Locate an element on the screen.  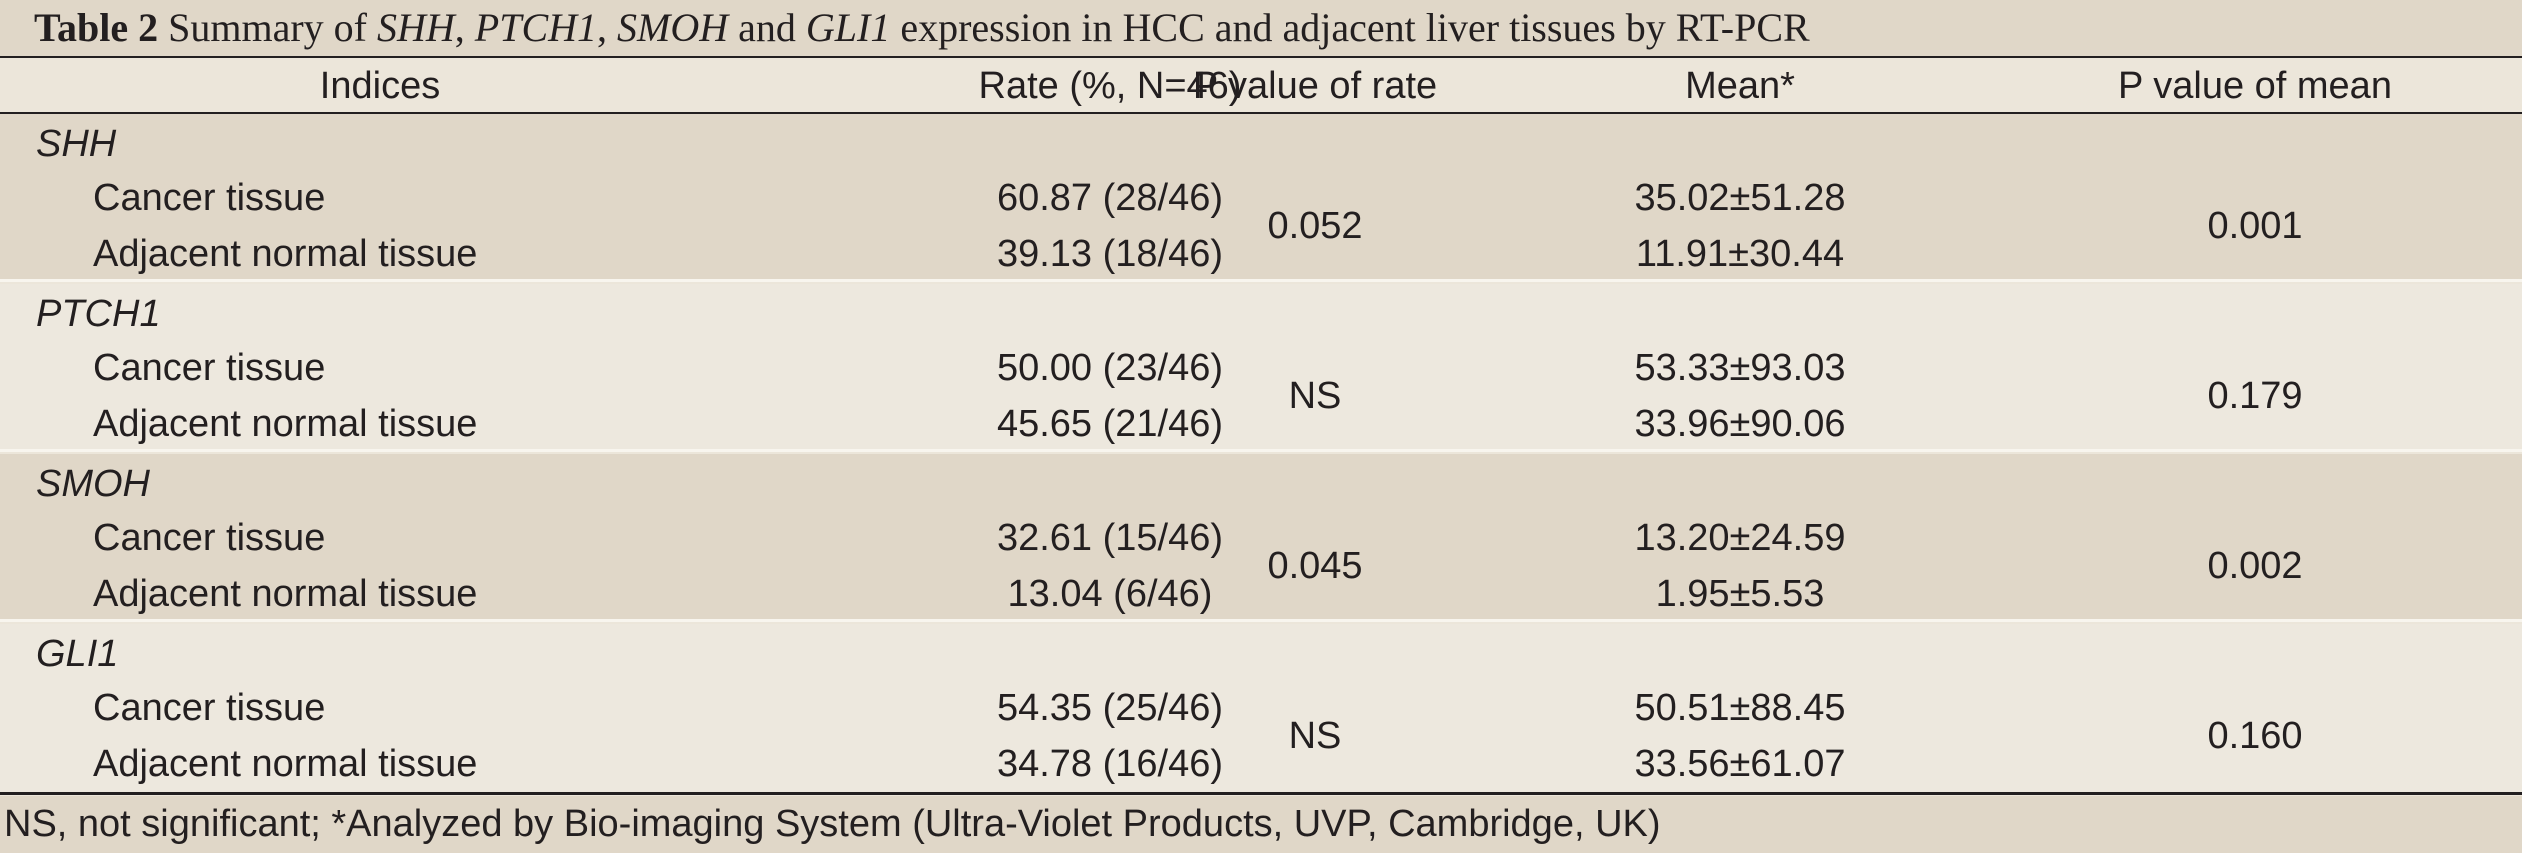
mean-value: 11.91±30.44 is located at coordinates (1740, 254).